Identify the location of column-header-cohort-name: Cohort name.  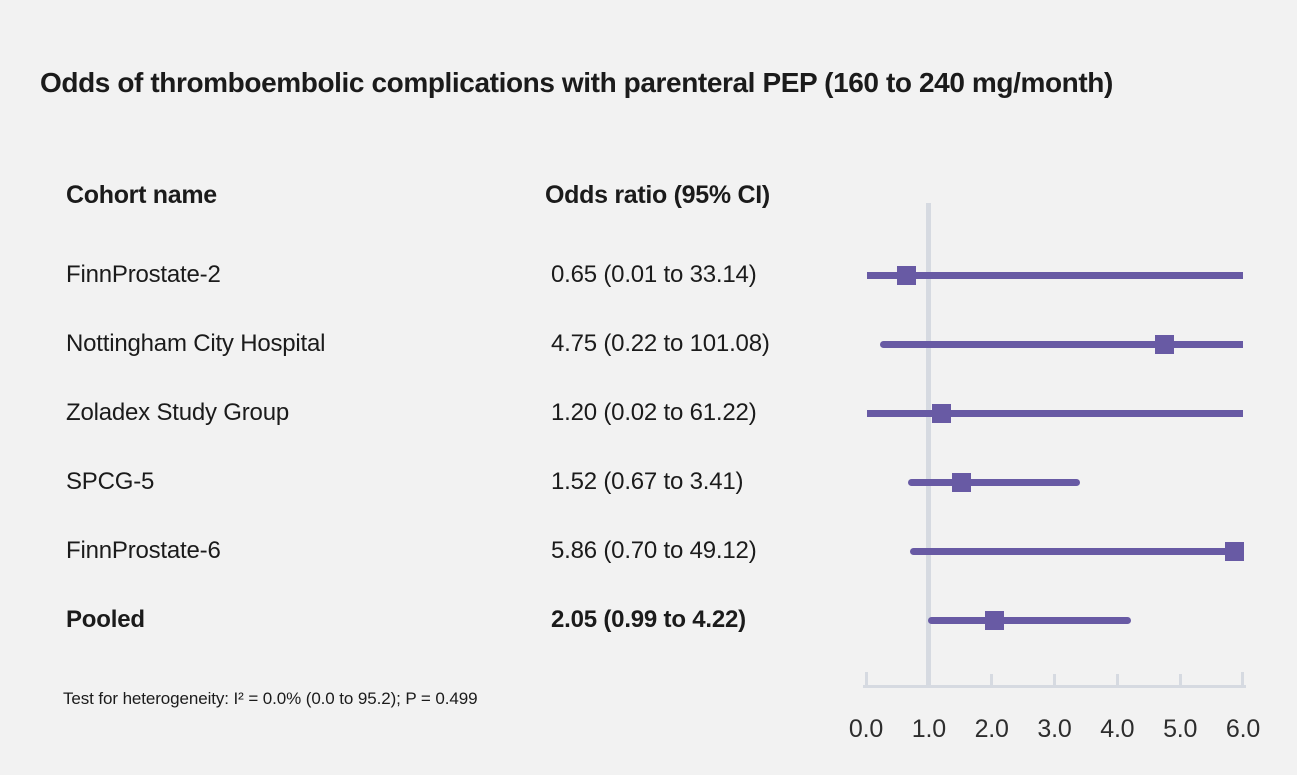
(141, 195).